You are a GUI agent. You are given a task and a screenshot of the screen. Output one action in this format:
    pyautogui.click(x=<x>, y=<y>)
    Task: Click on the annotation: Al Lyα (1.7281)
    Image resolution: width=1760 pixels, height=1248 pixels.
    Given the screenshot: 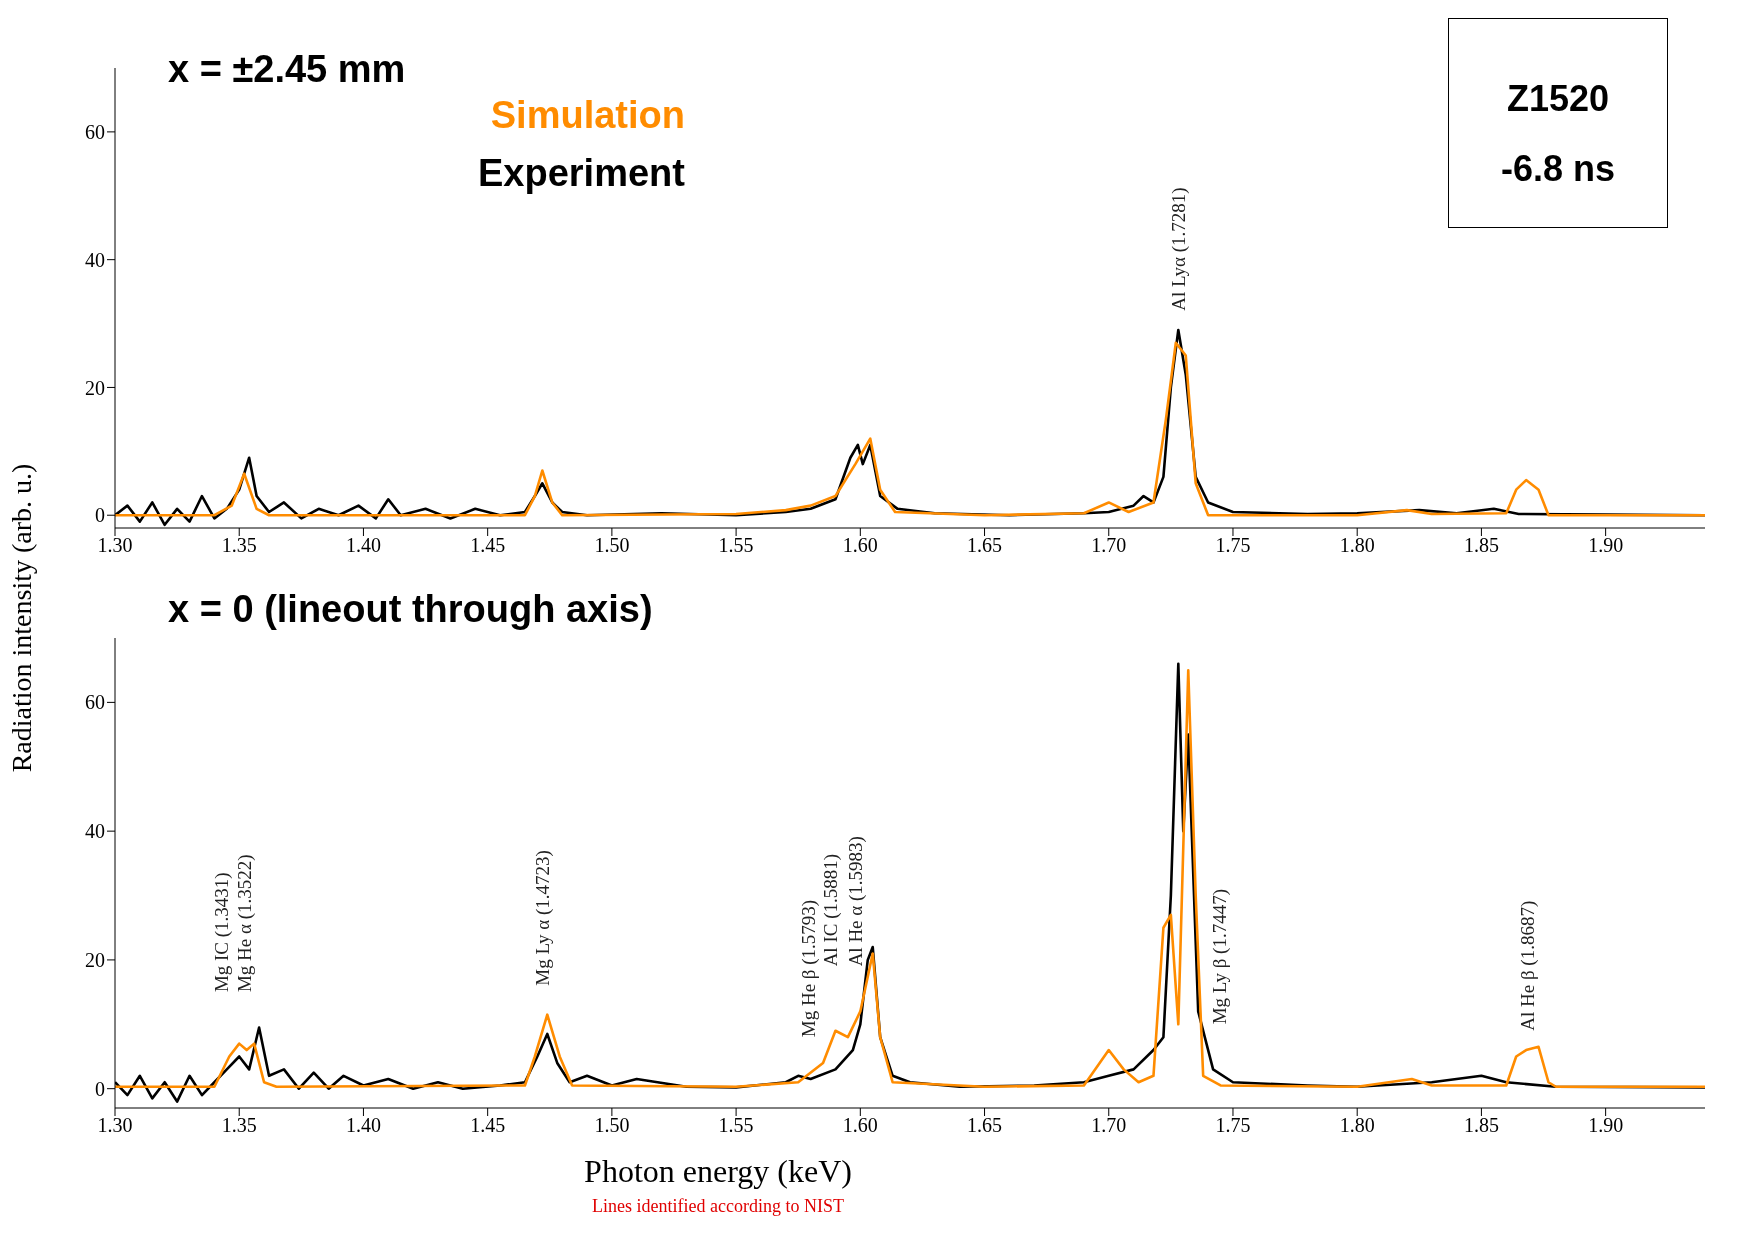 What is the action you would take?
    pyautogui.click(x=1178, y=249)
    